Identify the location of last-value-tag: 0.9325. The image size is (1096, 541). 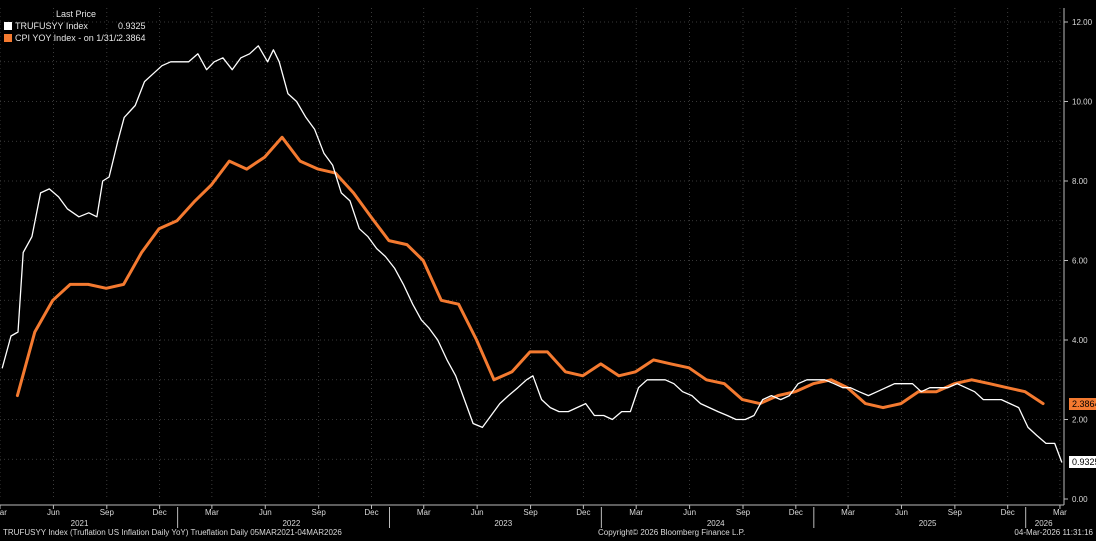
(1082, 461).